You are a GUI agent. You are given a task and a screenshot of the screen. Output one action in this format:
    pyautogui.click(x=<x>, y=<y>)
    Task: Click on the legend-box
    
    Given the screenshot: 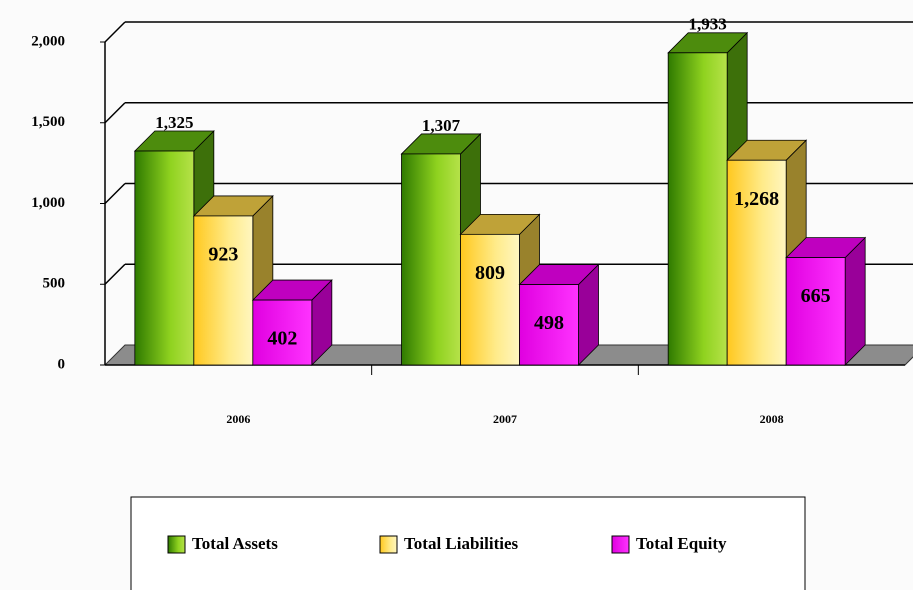 What is the action you would take?
    pyautogui.click(x=468, y=543)
    